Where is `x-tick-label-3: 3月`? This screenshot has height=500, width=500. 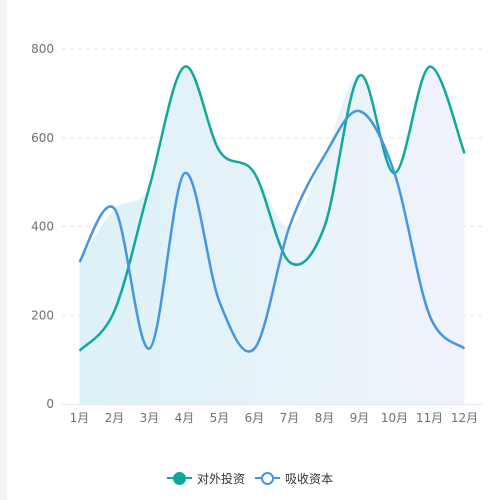
x-tick-label-3: 3月 is located at coordinates (150, 418).